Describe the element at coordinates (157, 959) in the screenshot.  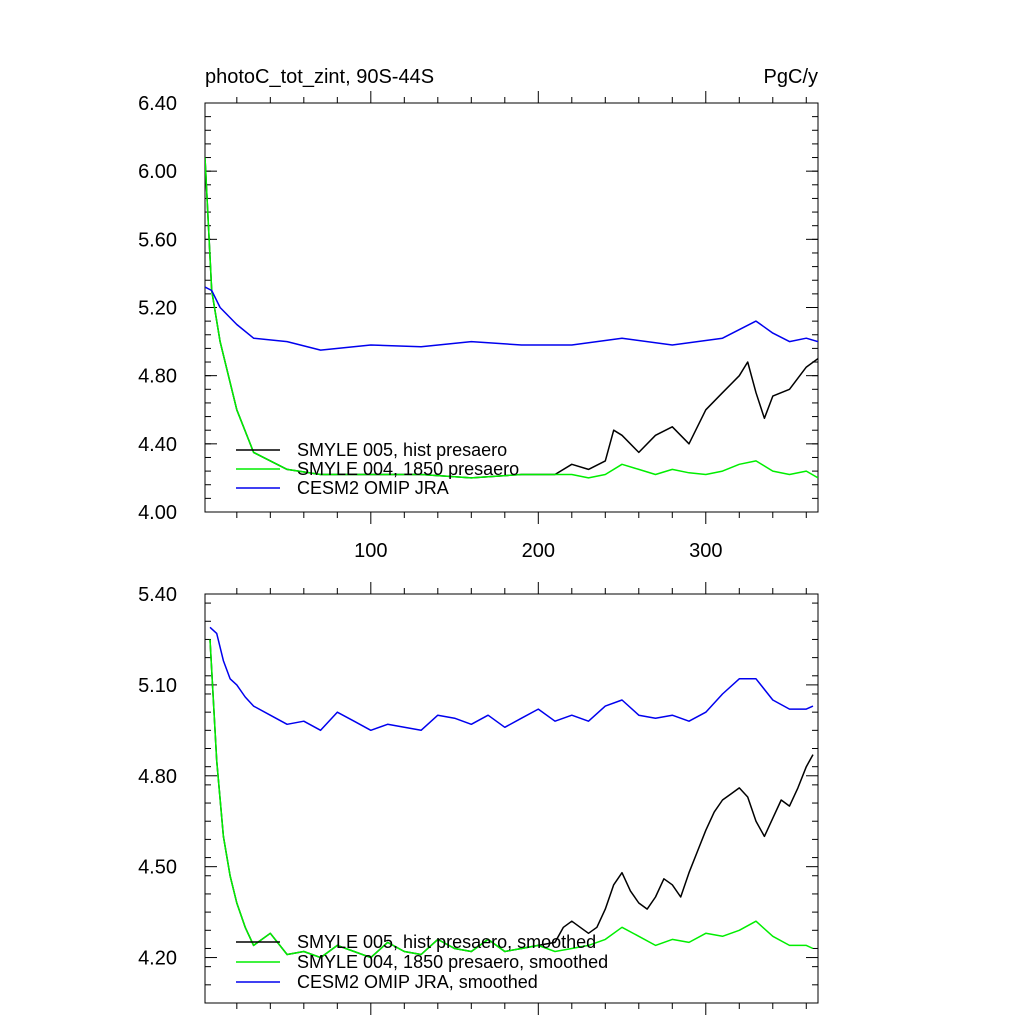
I see `y-tick-label: 4.20` at that location.